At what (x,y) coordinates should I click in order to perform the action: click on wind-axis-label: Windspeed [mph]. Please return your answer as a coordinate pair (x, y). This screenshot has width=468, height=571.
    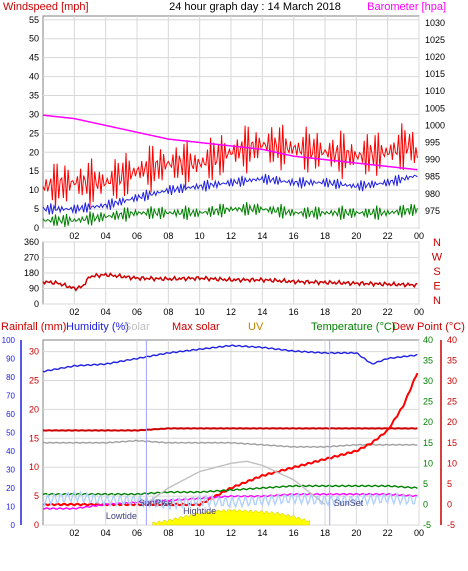
    Looking at the image, I should click on (46, 7).